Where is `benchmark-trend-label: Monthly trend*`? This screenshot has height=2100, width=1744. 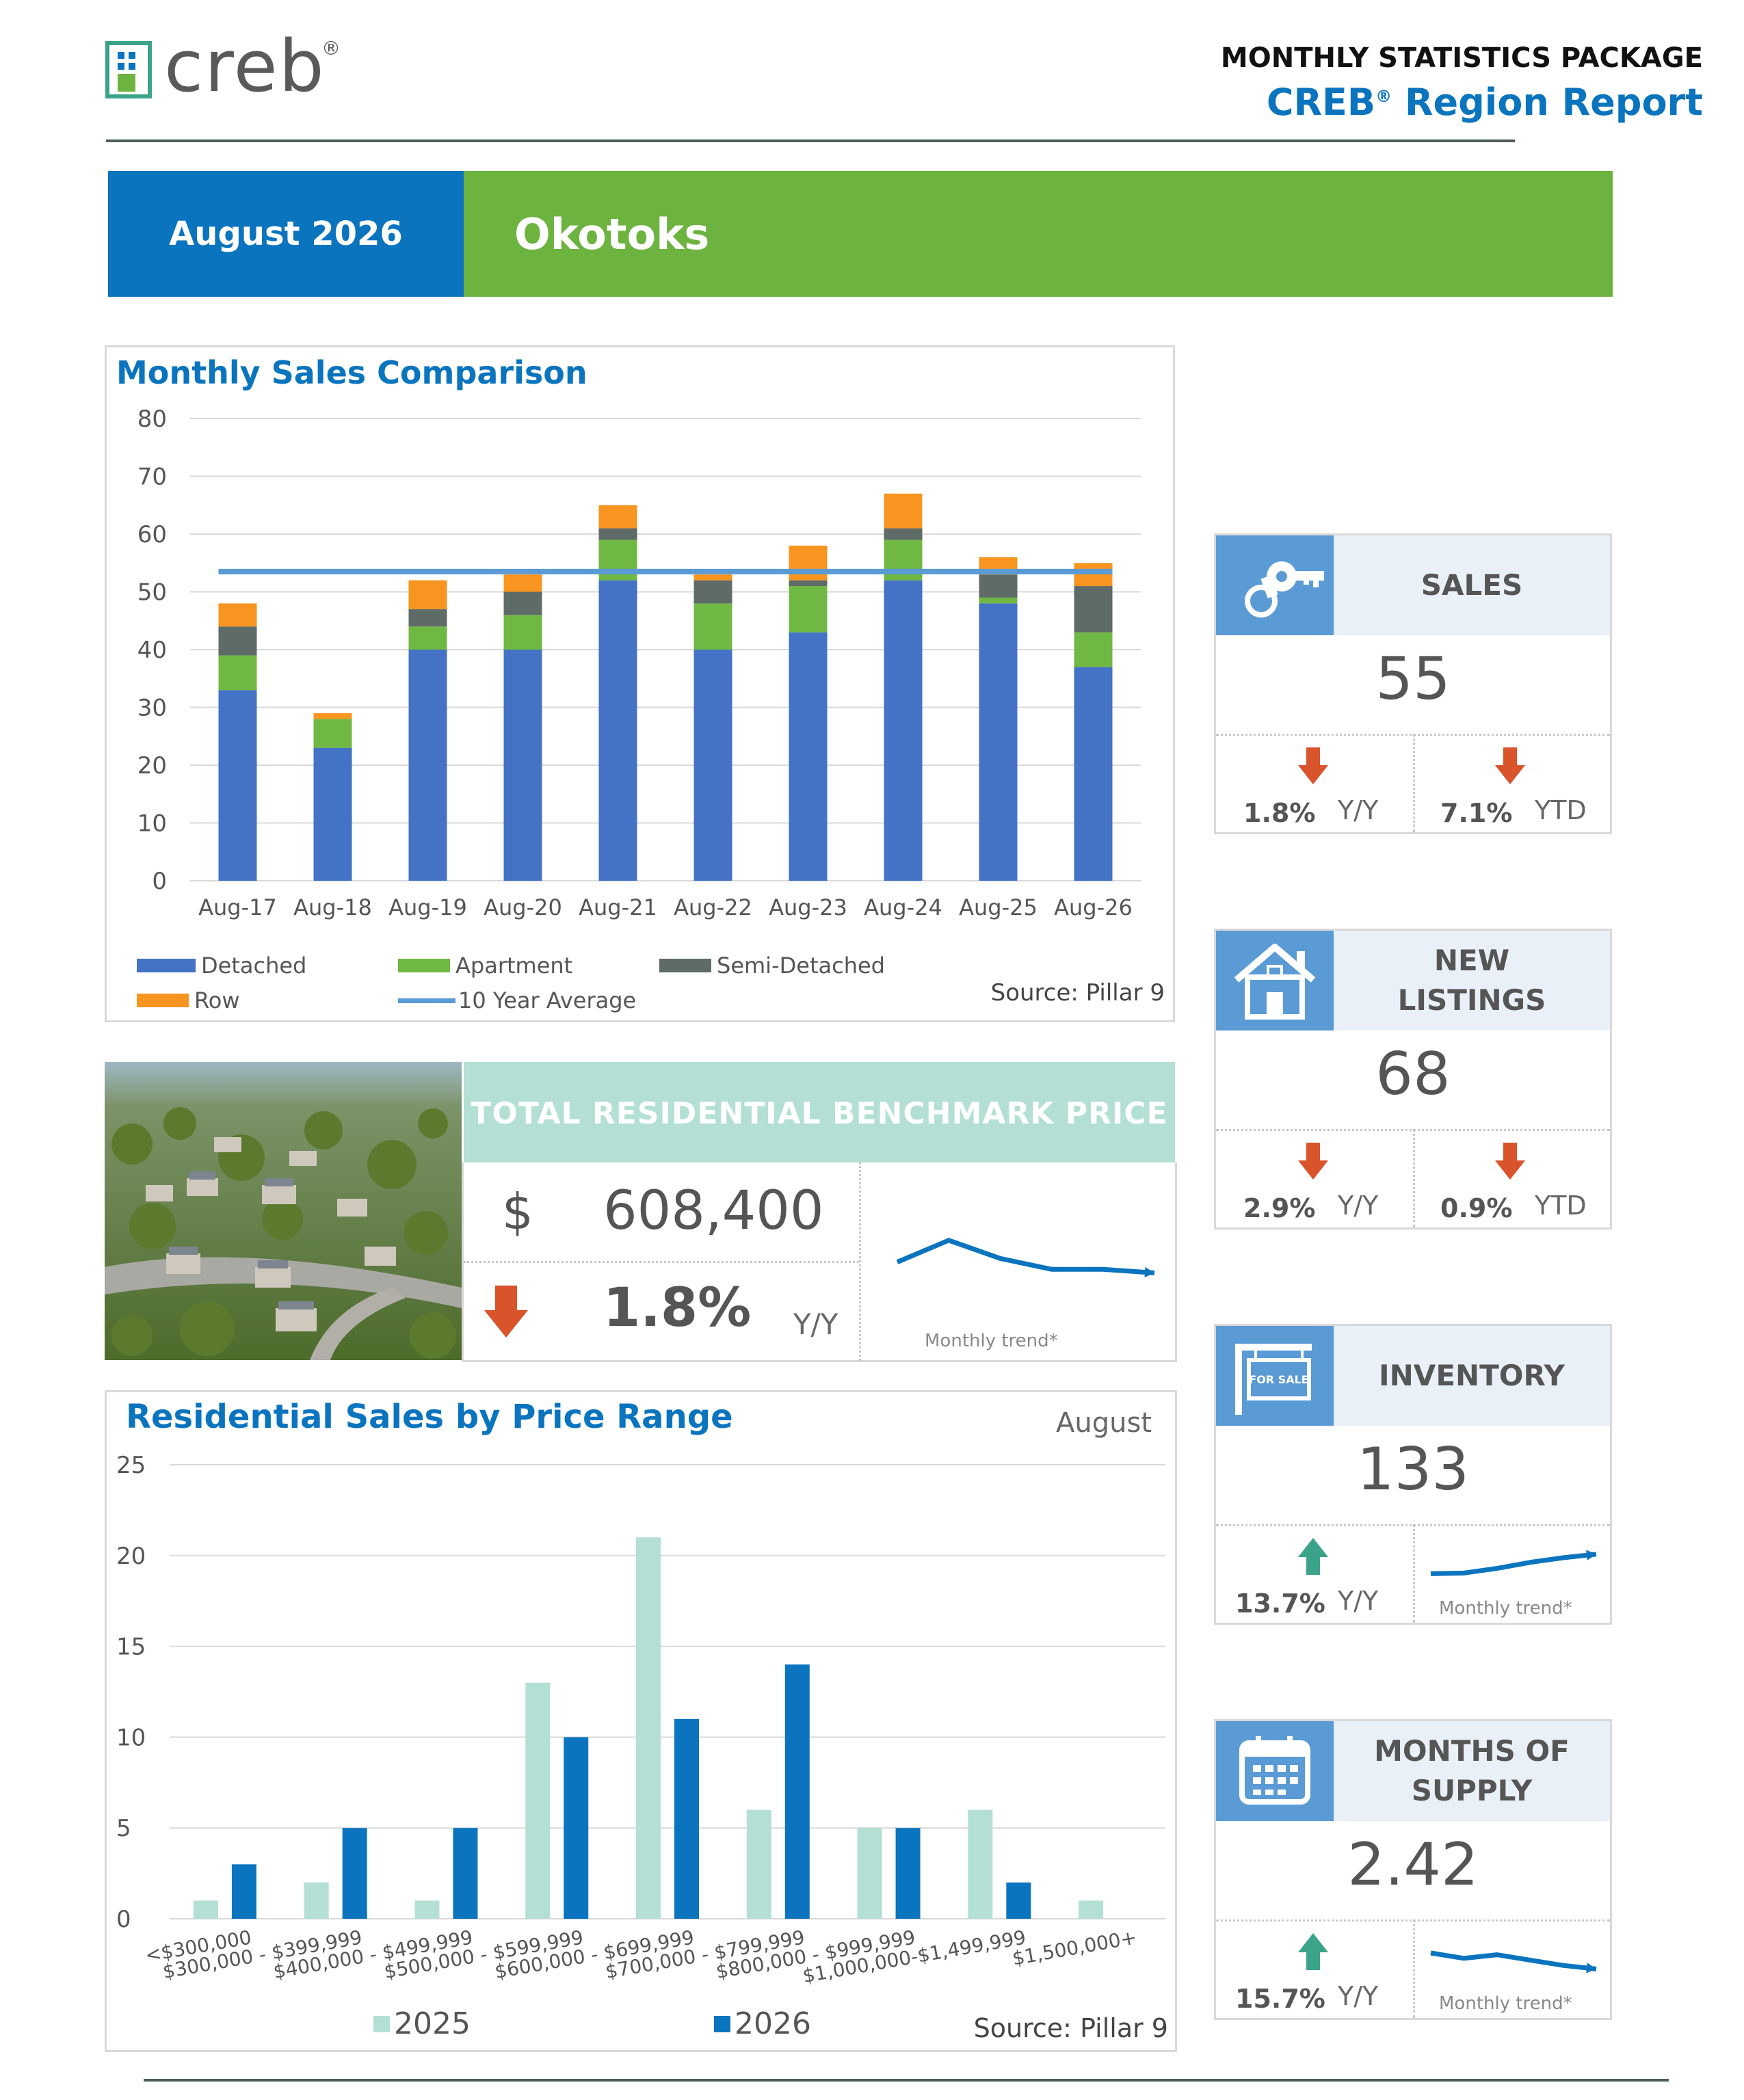
benchmark-trend-label: Monthly trend* is located at coordinates (992, 1341).